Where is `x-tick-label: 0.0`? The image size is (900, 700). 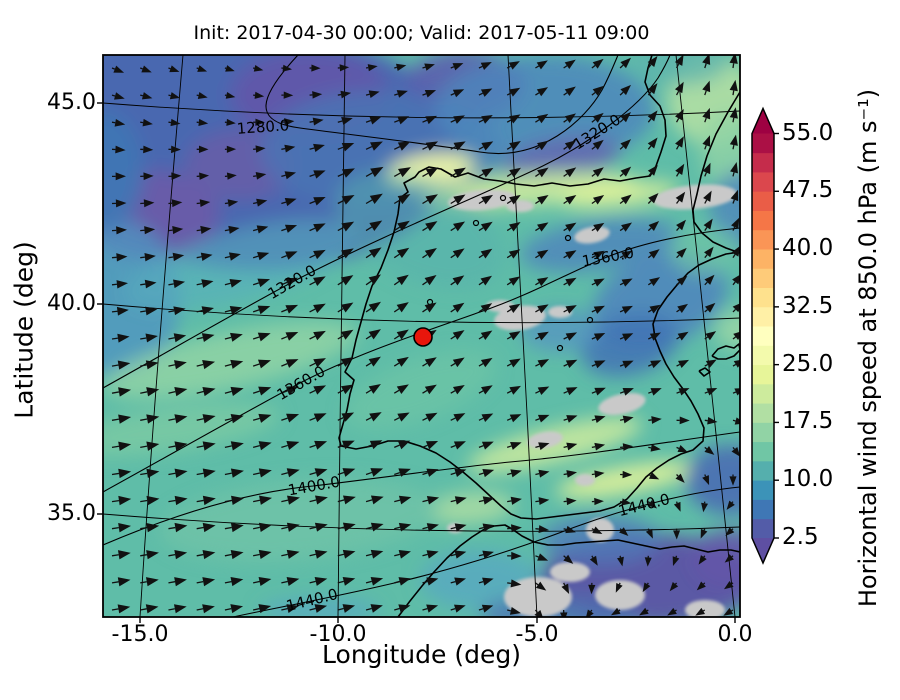 x-tick-label: 0.0 is located at coordinates (735, 634).